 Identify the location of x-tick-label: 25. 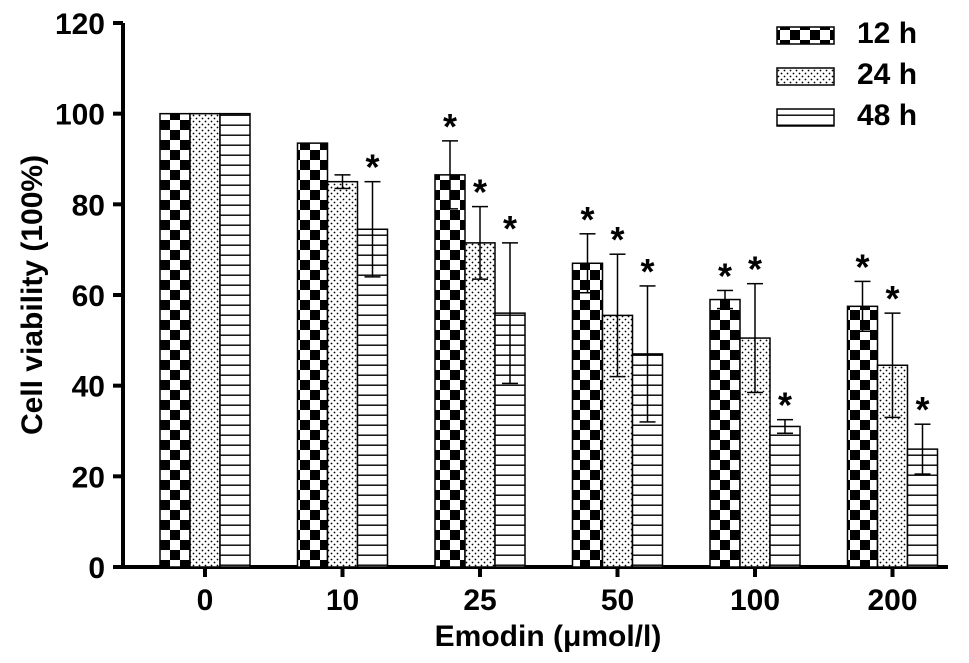
(479, 600).